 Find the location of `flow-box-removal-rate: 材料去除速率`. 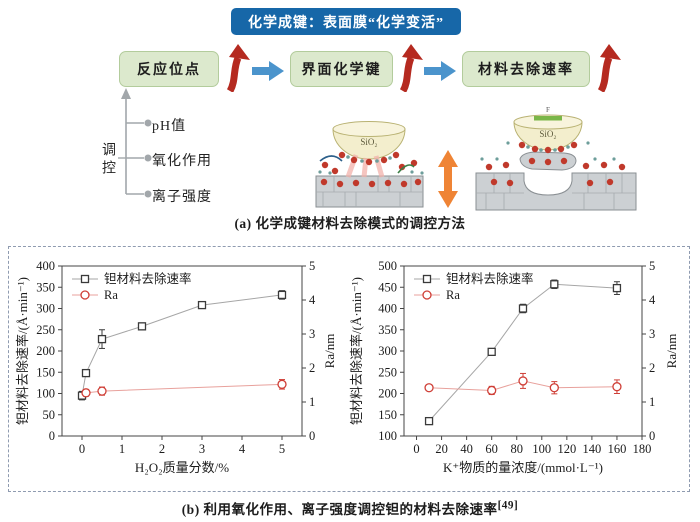

flow-box-removal-rate: 材料去除速率 is located at coordinates (526, 69).